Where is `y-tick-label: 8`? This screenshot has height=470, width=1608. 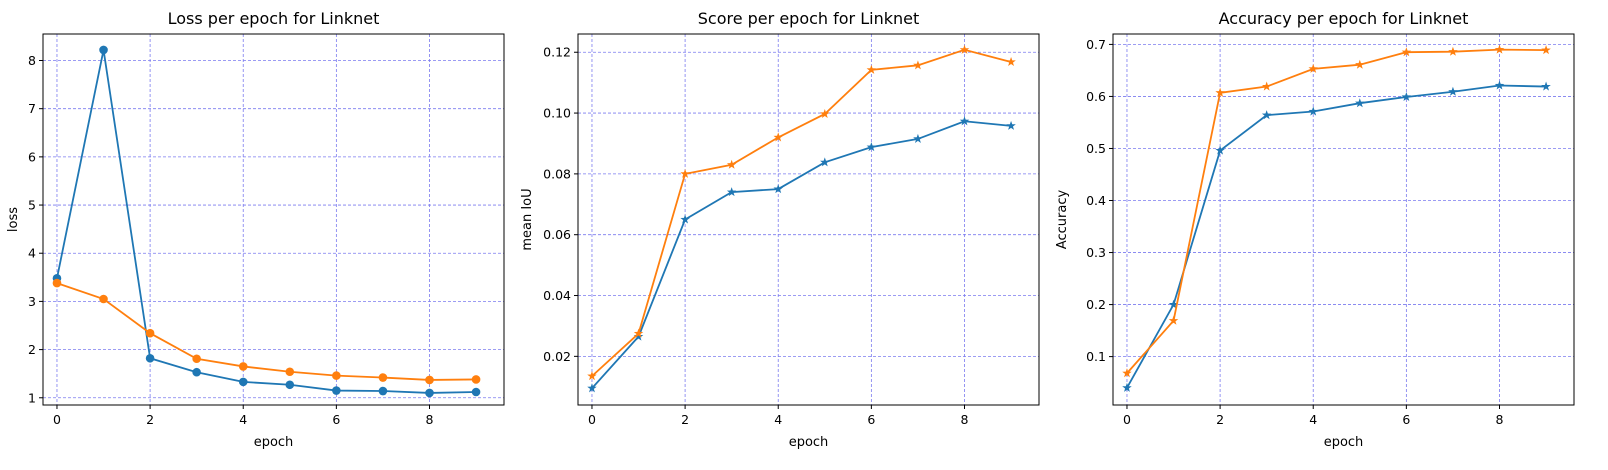 y-tick-label: 8 is located at coordinates (32, 60).